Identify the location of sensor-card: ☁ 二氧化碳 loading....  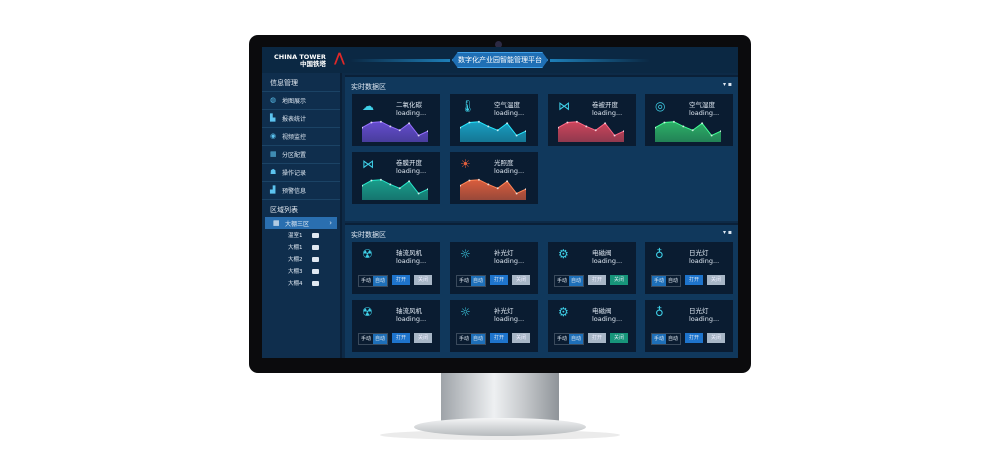
(396, 120).